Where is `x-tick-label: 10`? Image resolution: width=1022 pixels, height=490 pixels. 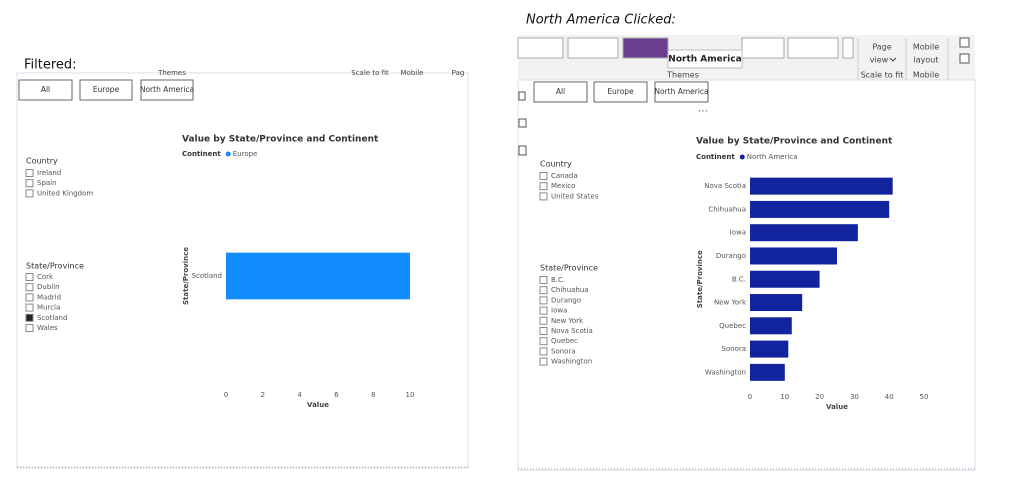 x-tick-label: 10 is located at coordinates (784, 397).